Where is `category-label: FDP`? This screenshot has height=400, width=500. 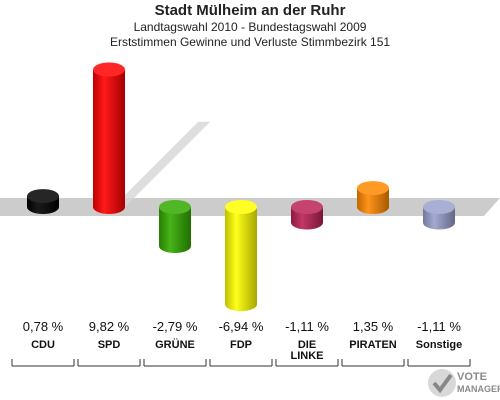
category-label: FDP is located at coordinates (241, 345).